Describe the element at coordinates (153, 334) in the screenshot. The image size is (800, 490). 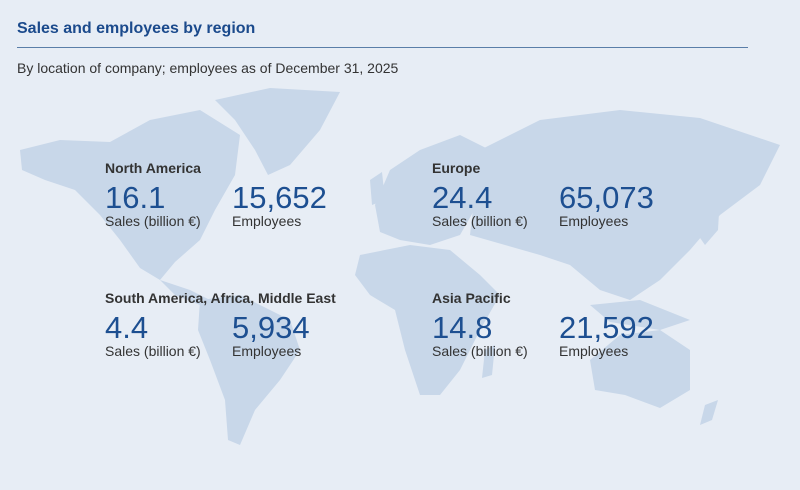
I see `sales-stat: 4.4 Sales (billion €)` at that location.